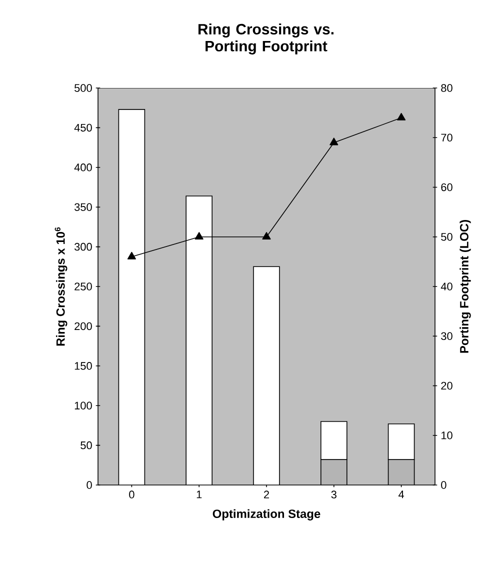 This screenshot has height=567, width=503. Describe the element at coordinates (446, 386) in the screenshot. I see `y2-tick-label: 20` at that location.